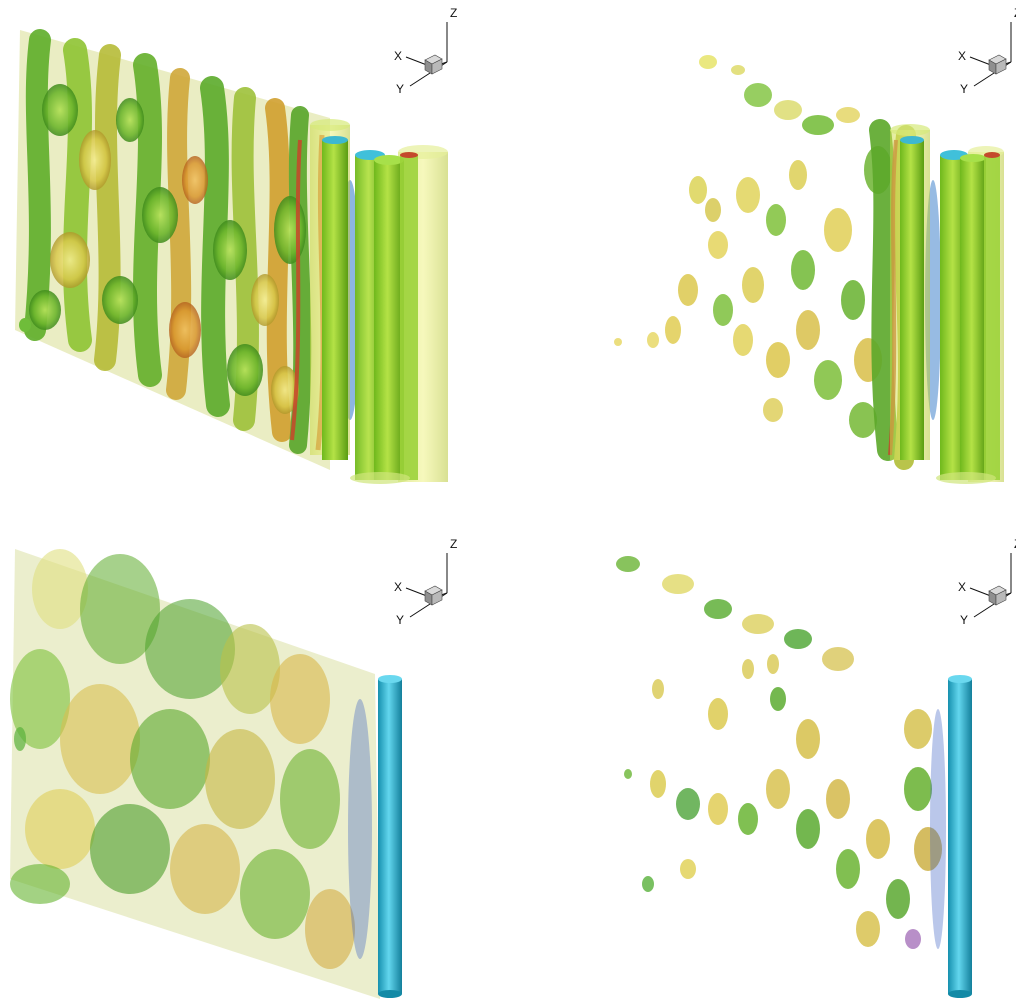 Image resolution: width=1016 pixels, height=999 pixels. What do you see at coordinates (432, 580) in the screenshot?
I see `axis-triad-bottom-left: Z X Y` at bounding box center [432, 580].